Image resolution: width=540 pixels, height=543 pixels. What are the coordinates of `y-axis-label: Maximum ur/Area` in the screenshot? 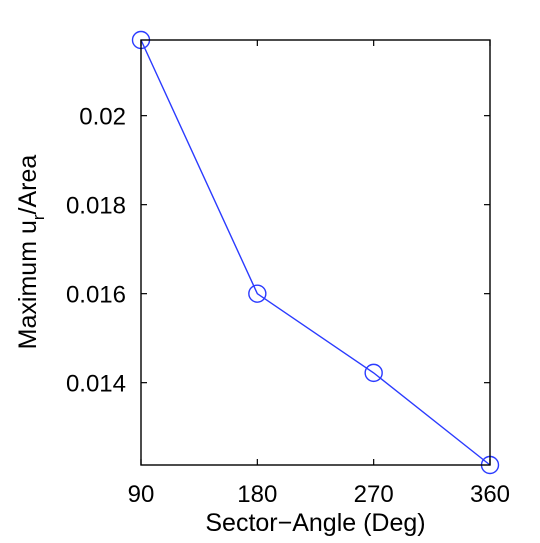 It's located at (31, 252).